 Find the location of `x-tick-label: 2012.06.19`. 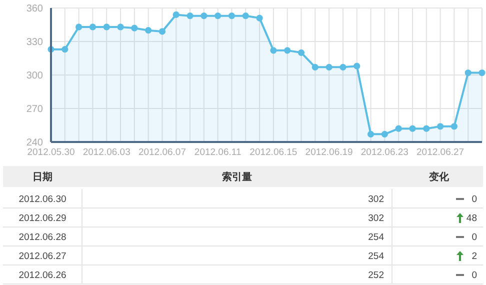

x-tick-label: 2012.06.19 is located at coordinates (329, 152).